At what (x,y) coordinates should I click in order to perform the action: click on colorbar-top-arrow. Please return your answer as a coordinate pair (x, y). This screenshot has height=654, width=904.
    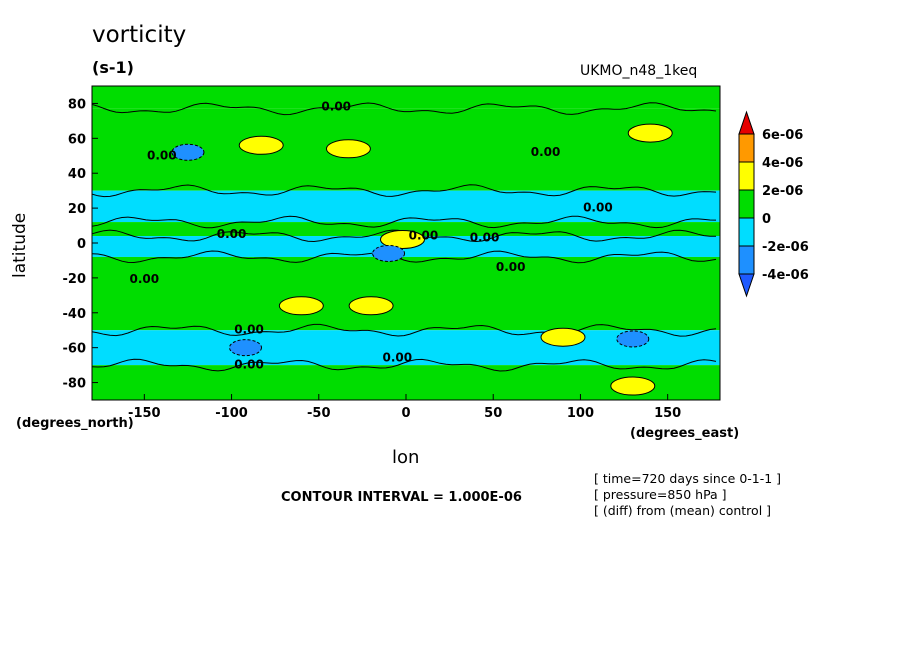
    Looking at the image, I should click on (746, 122).